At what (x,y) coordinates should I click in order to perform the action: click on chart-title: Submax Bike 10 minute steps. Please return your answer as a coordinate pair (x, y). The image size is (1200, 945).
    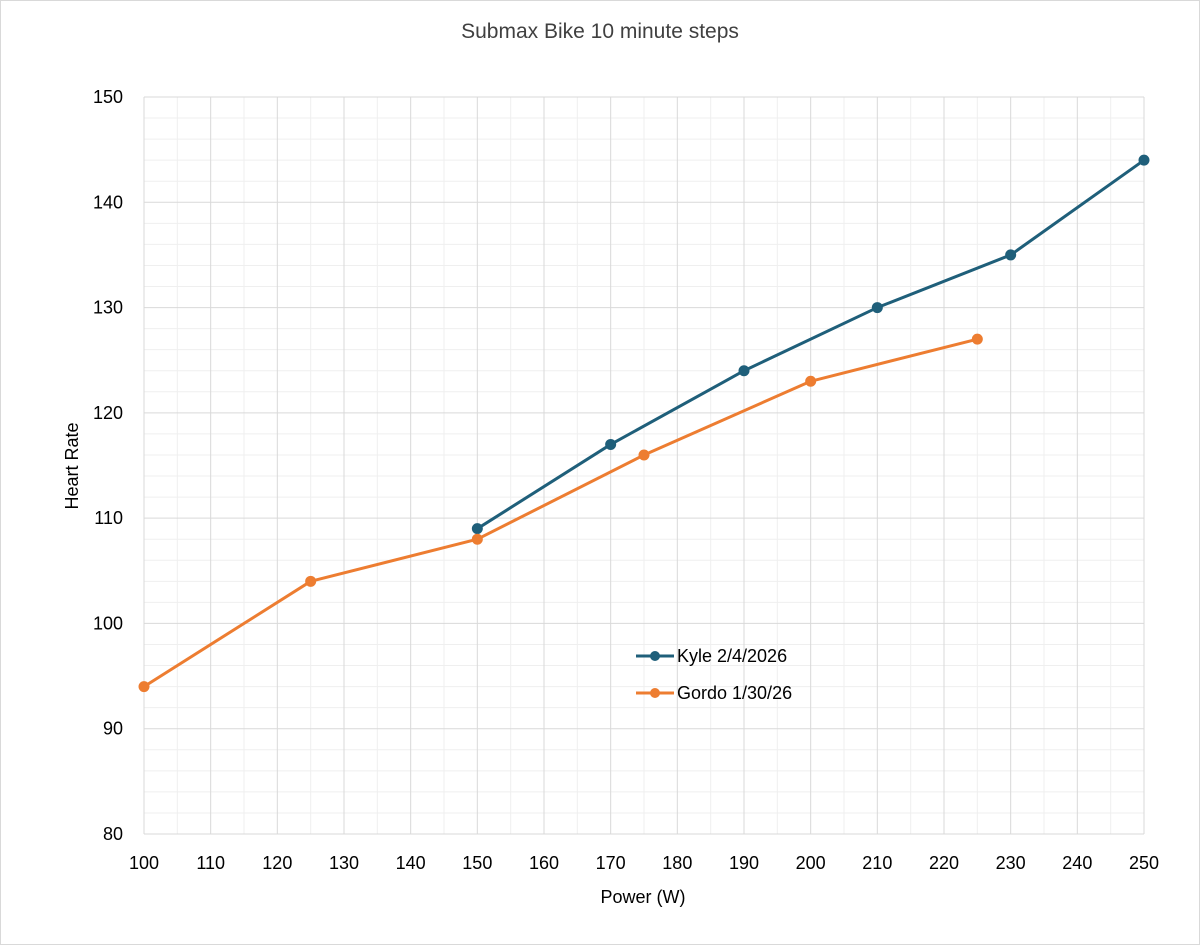
    Looking at the image, I should click on (600, 31).